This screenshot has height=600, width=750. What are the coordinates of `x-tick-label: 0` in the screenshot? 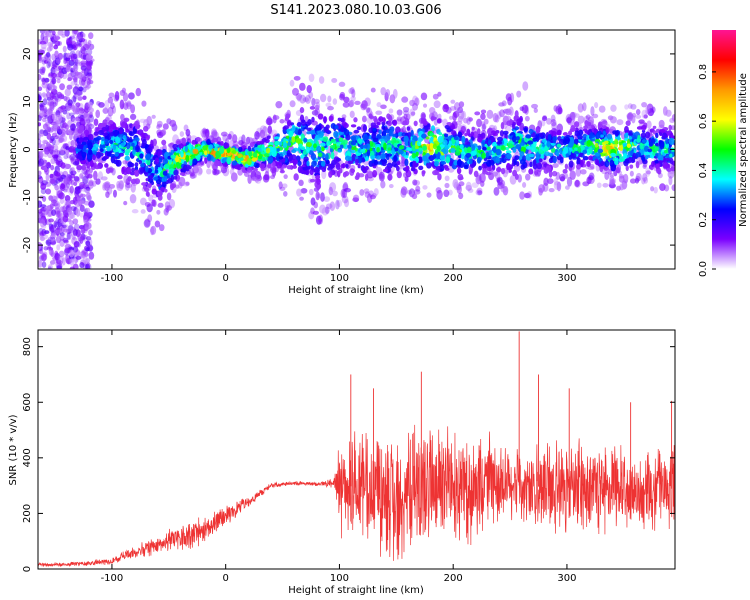 It's located at (226, 278).